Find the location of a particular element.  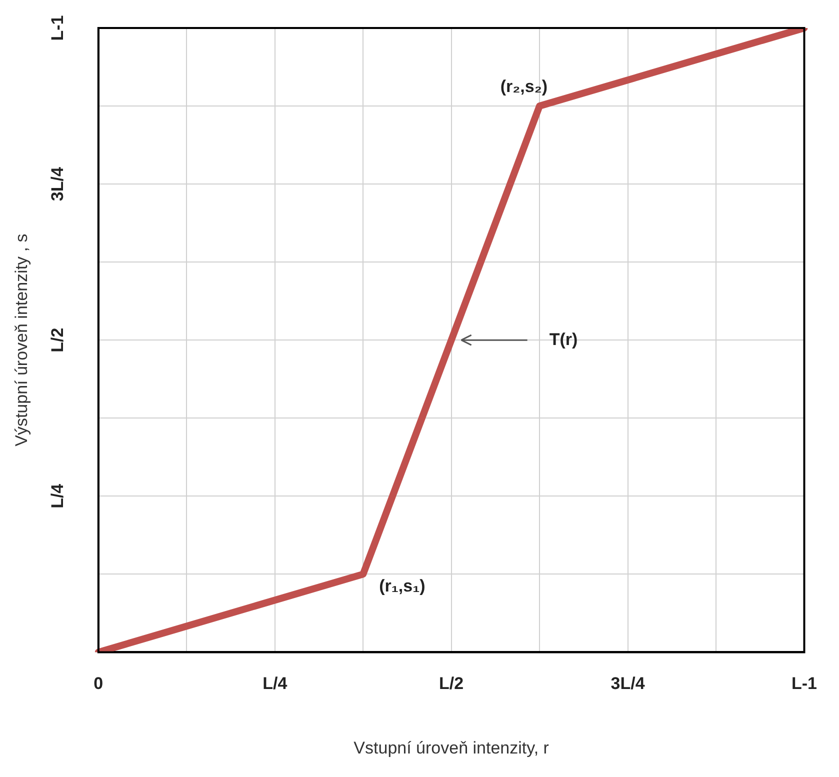

text: 3L/4 is located at coordinates (58, 184).